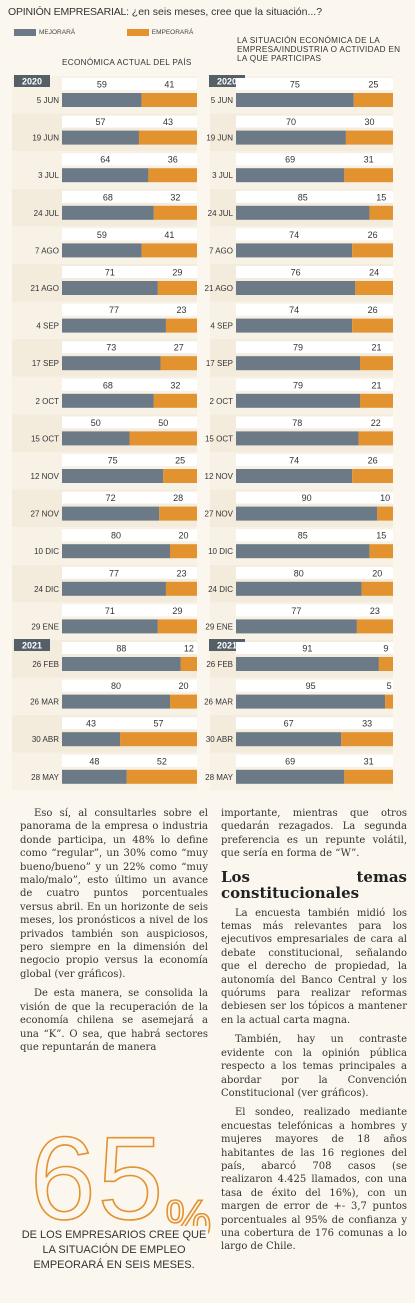 This screenshot has width=415, height=1303. I want to click on category-label: 4 SEP, so click(221, 326).